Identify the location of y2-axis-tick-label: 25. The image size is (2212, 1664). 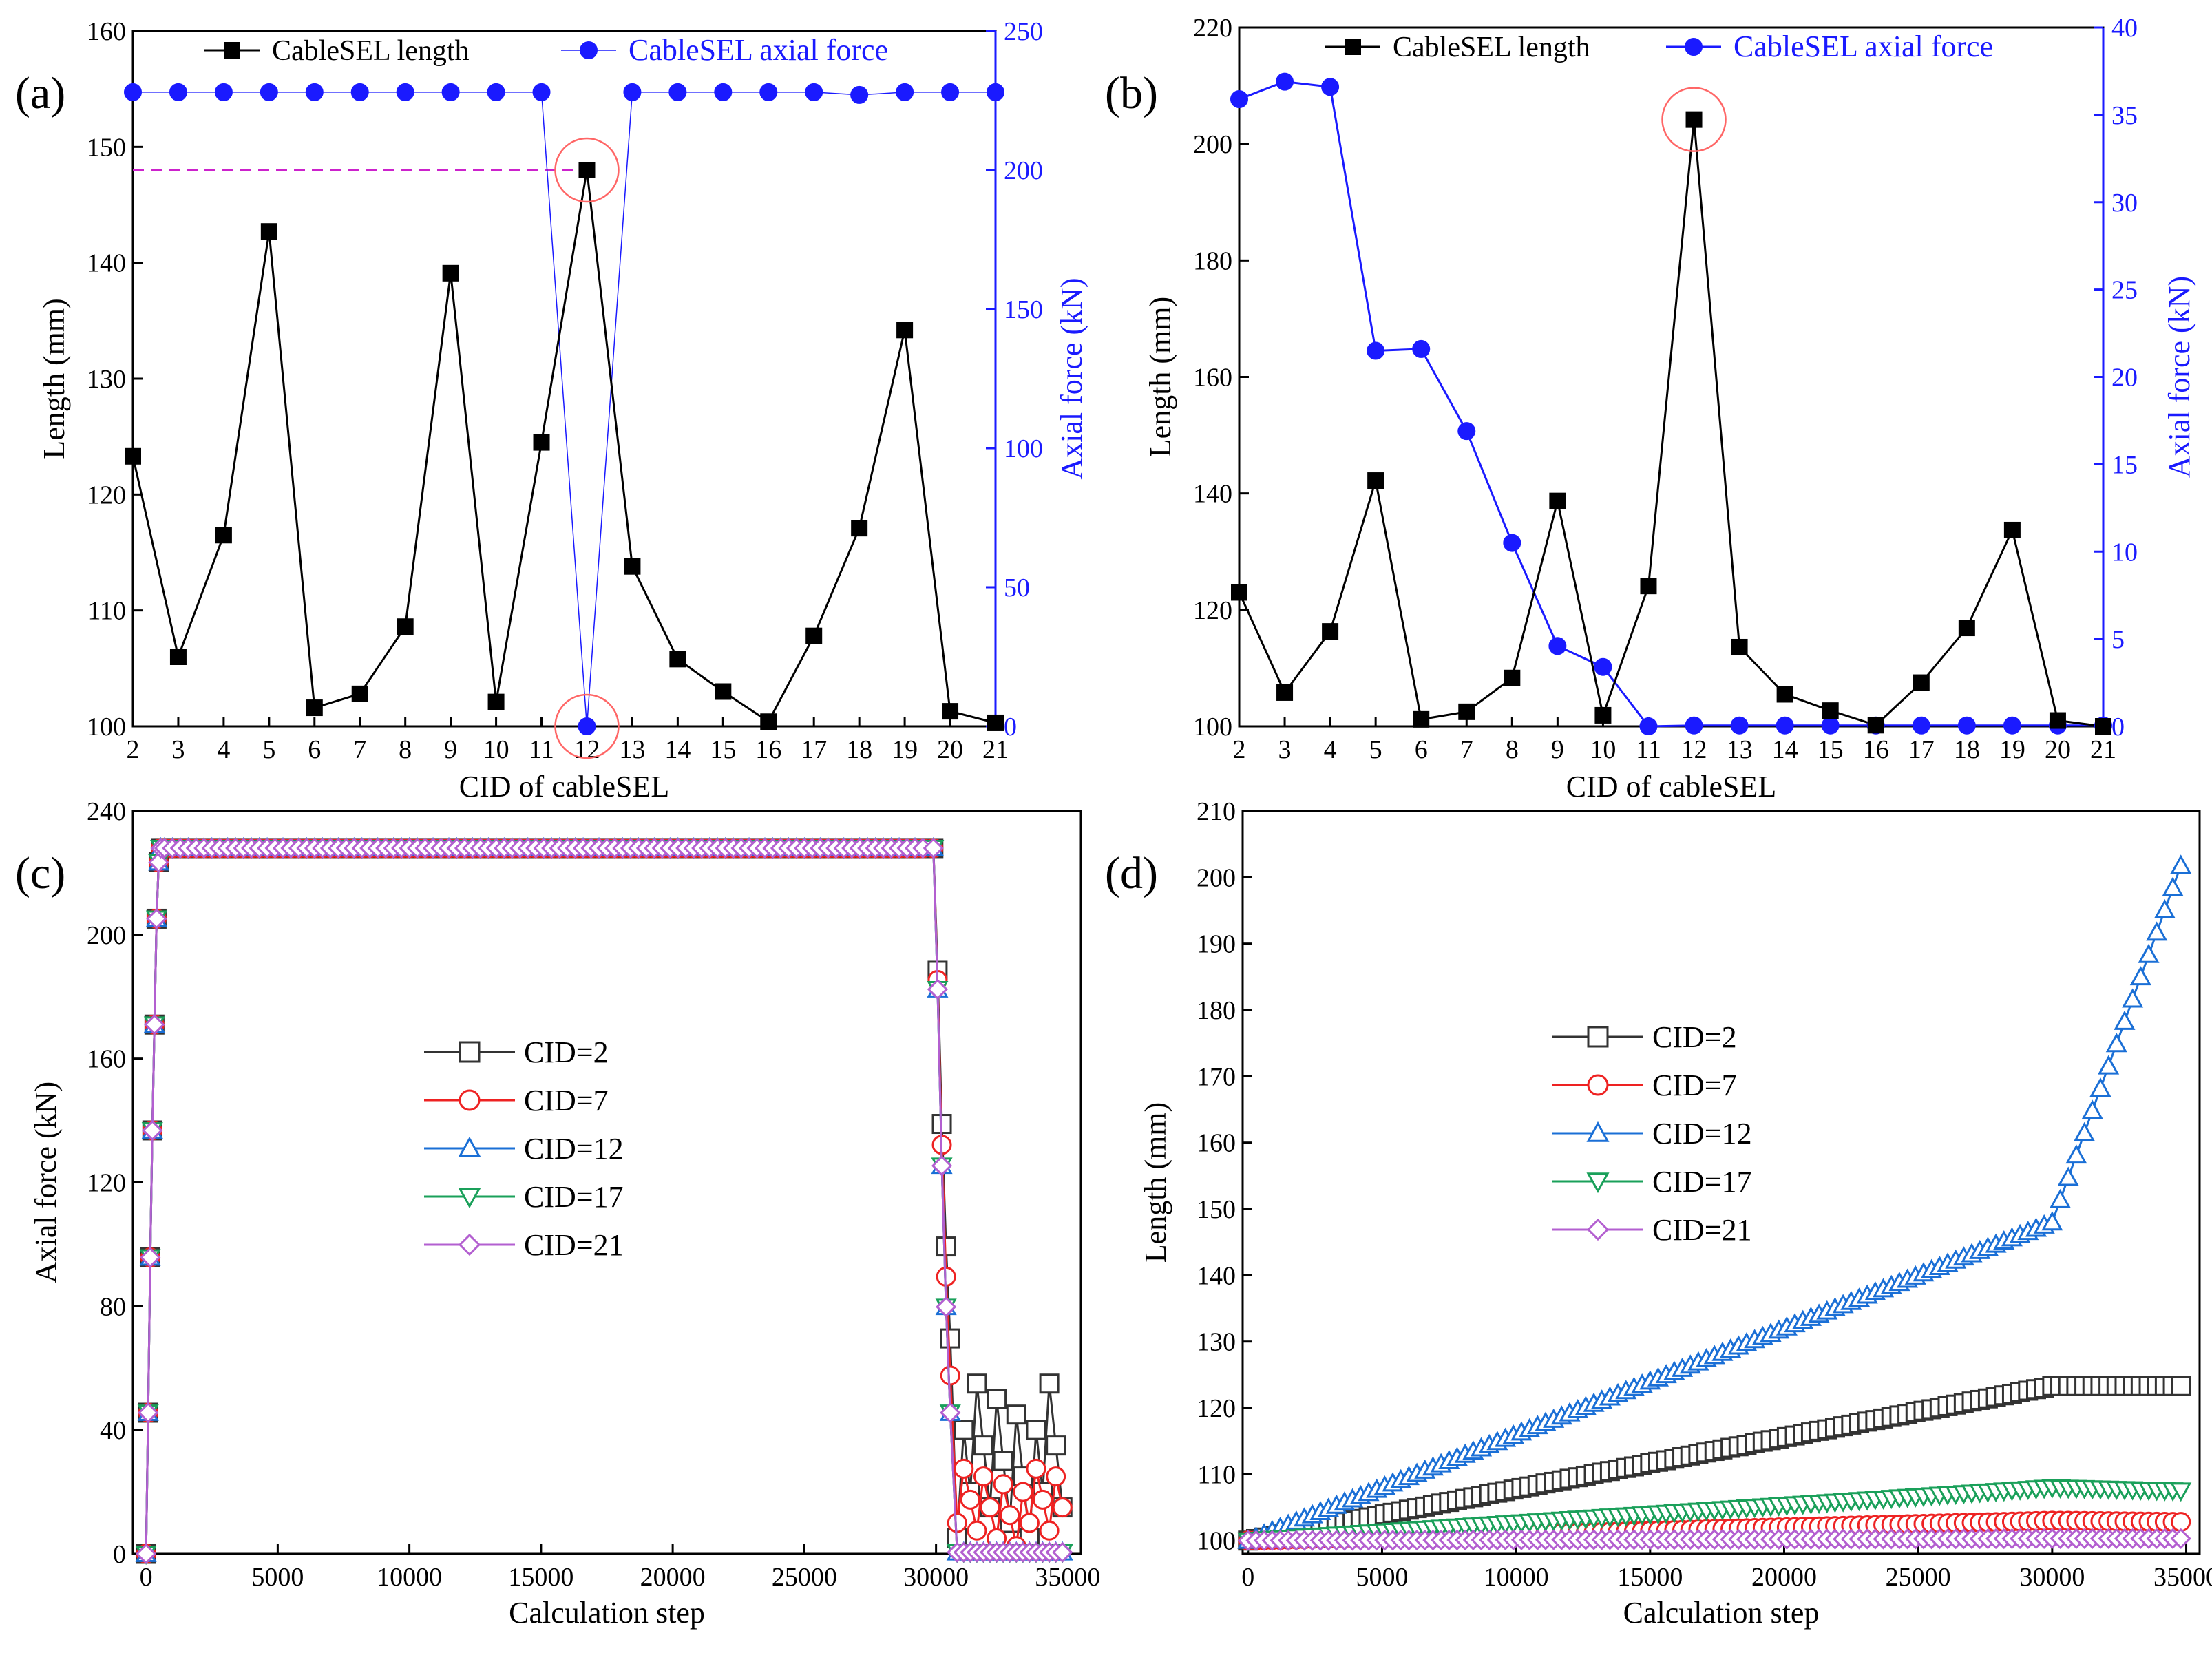
(2124, 290).